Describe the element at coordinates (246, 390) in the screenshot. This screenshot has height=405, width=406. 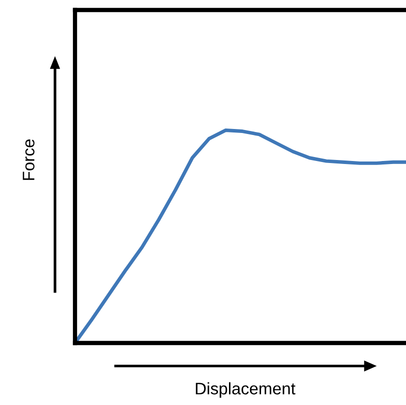
I see `x-axis-title: Displacement` at that location.